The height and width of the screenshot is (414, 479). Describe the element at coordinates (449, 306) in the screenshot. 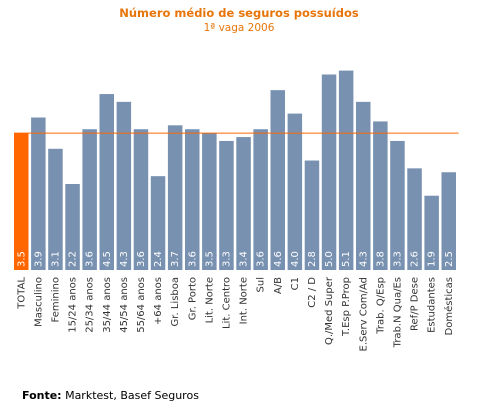

I see `x-tick-label: Domésticas` at that location.